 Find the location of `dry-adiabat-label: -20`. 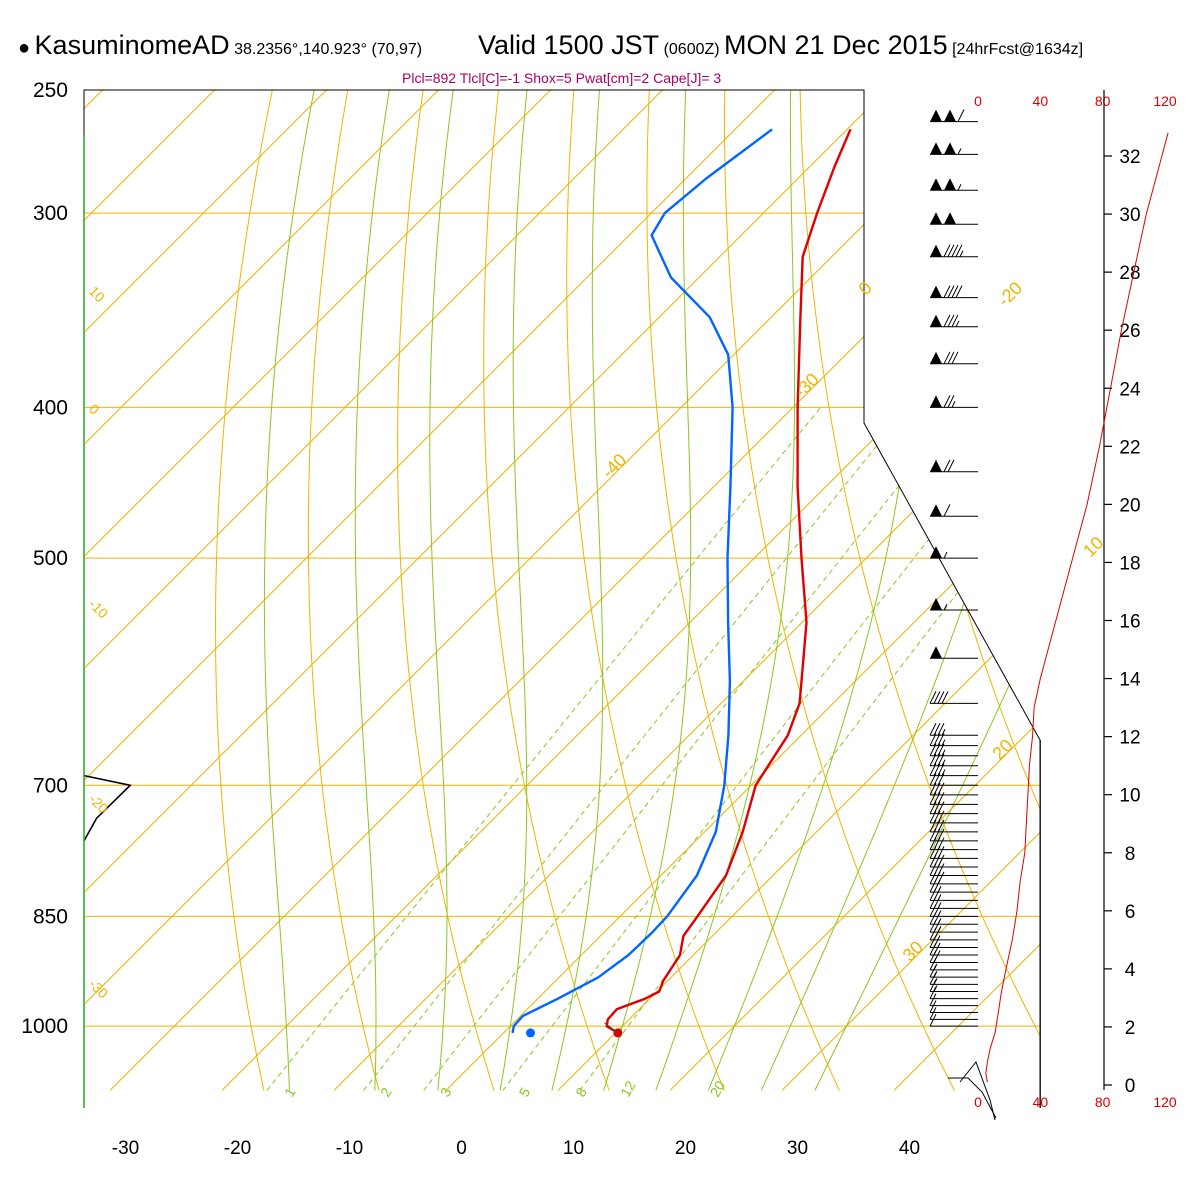

dry-adiabat-label: -20 is located at coordinates (99, 804).